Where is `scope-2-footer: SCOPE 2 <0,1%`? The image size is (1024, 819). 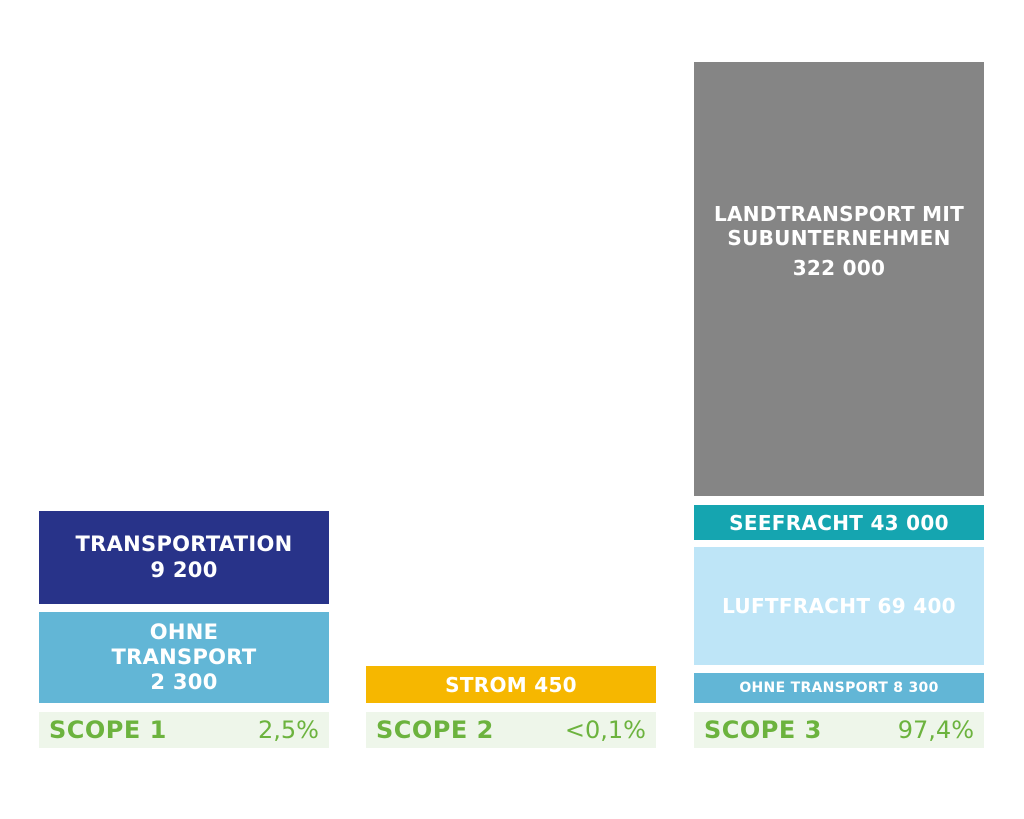
scope-2-footer: SCOPE 2 <0,1% is located at coordinates (511, 730).